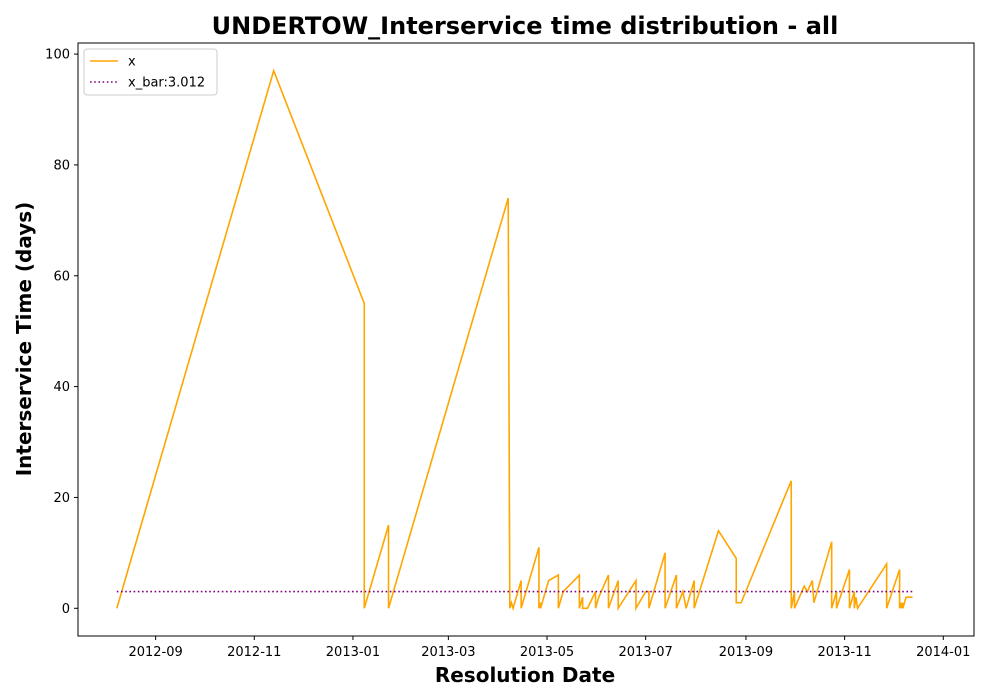  What do you see at coordinates (61, 387) in the screenshot?
I see `y-tick-label: 40` at bounding box center [61, 387].